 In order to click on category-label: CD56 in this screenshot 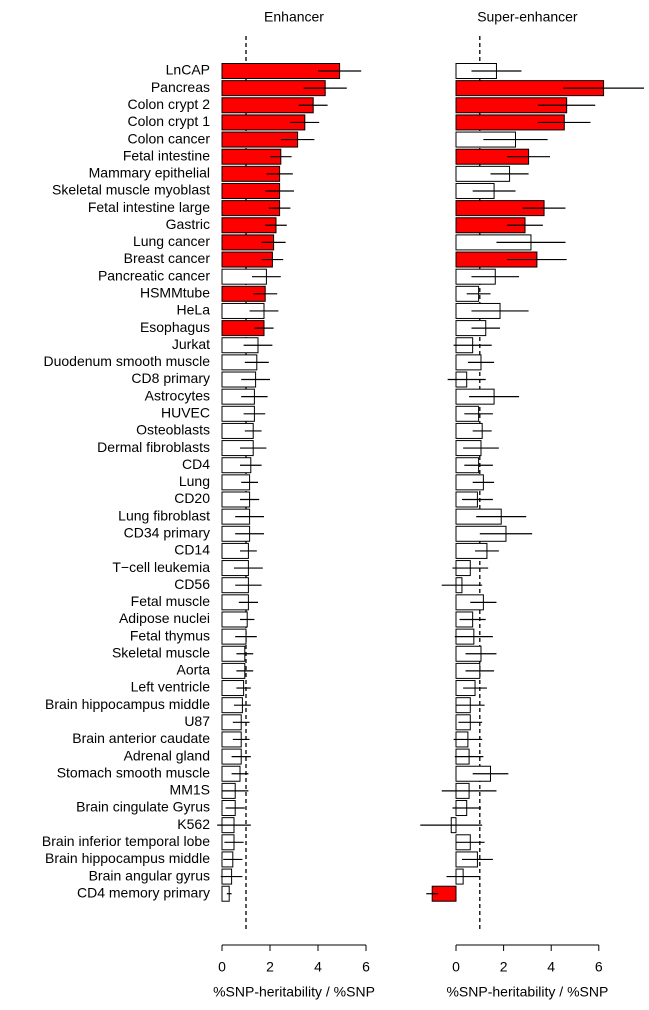, I will do `click(192, 584)`.